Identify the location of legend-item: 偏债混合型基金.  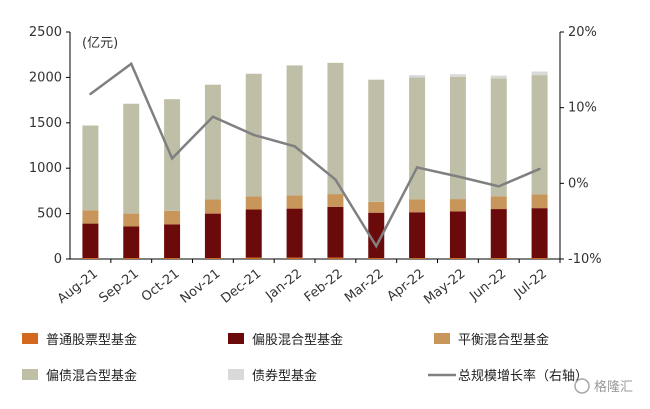
(79, 376).